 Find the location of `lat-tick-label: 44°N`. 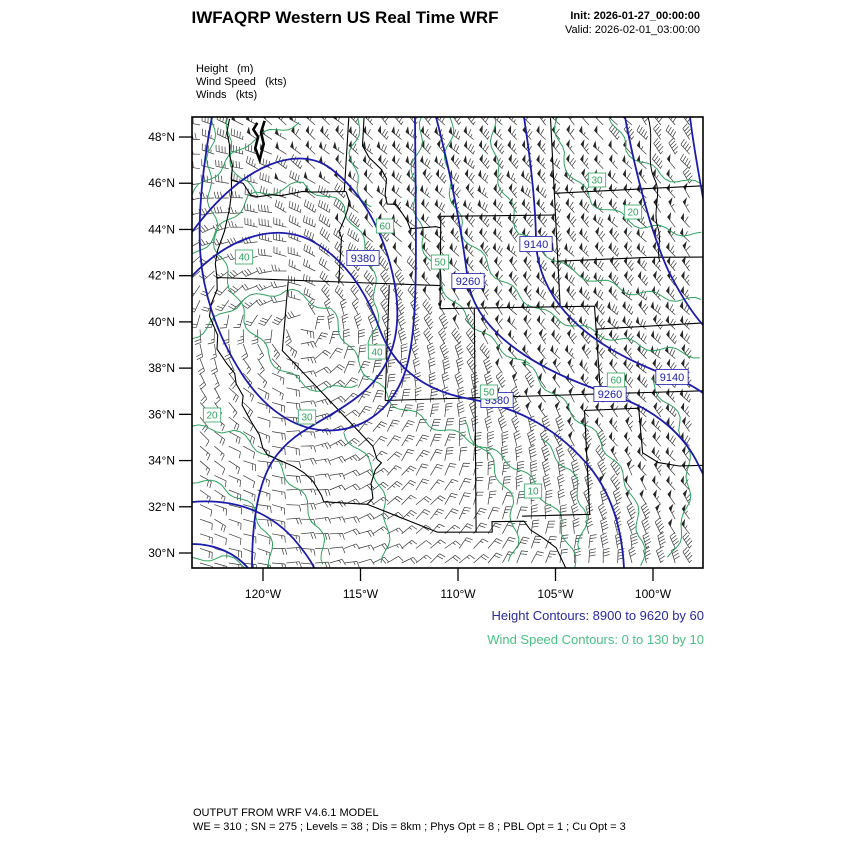

lat-tick-label: 44°N is located at coordinates (161, 229).